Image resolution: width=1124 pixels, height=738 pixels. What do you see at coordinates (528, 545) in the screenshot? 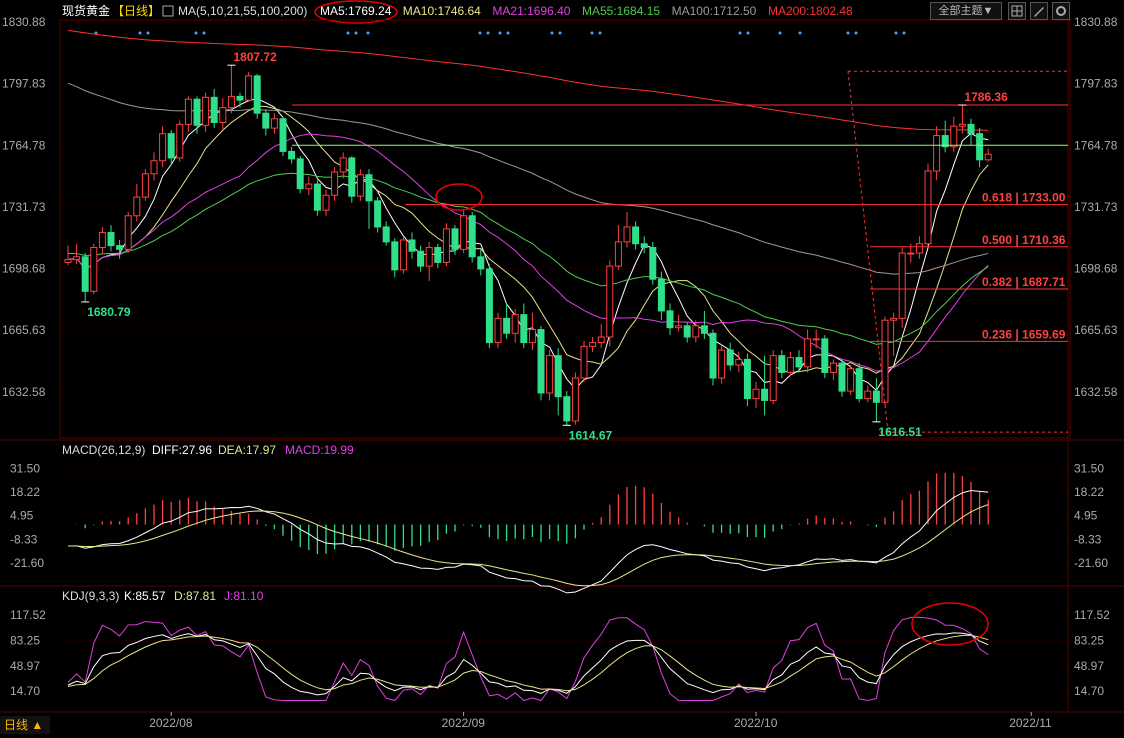
I see `macd-dea-line` at bounding box center [528, 545].